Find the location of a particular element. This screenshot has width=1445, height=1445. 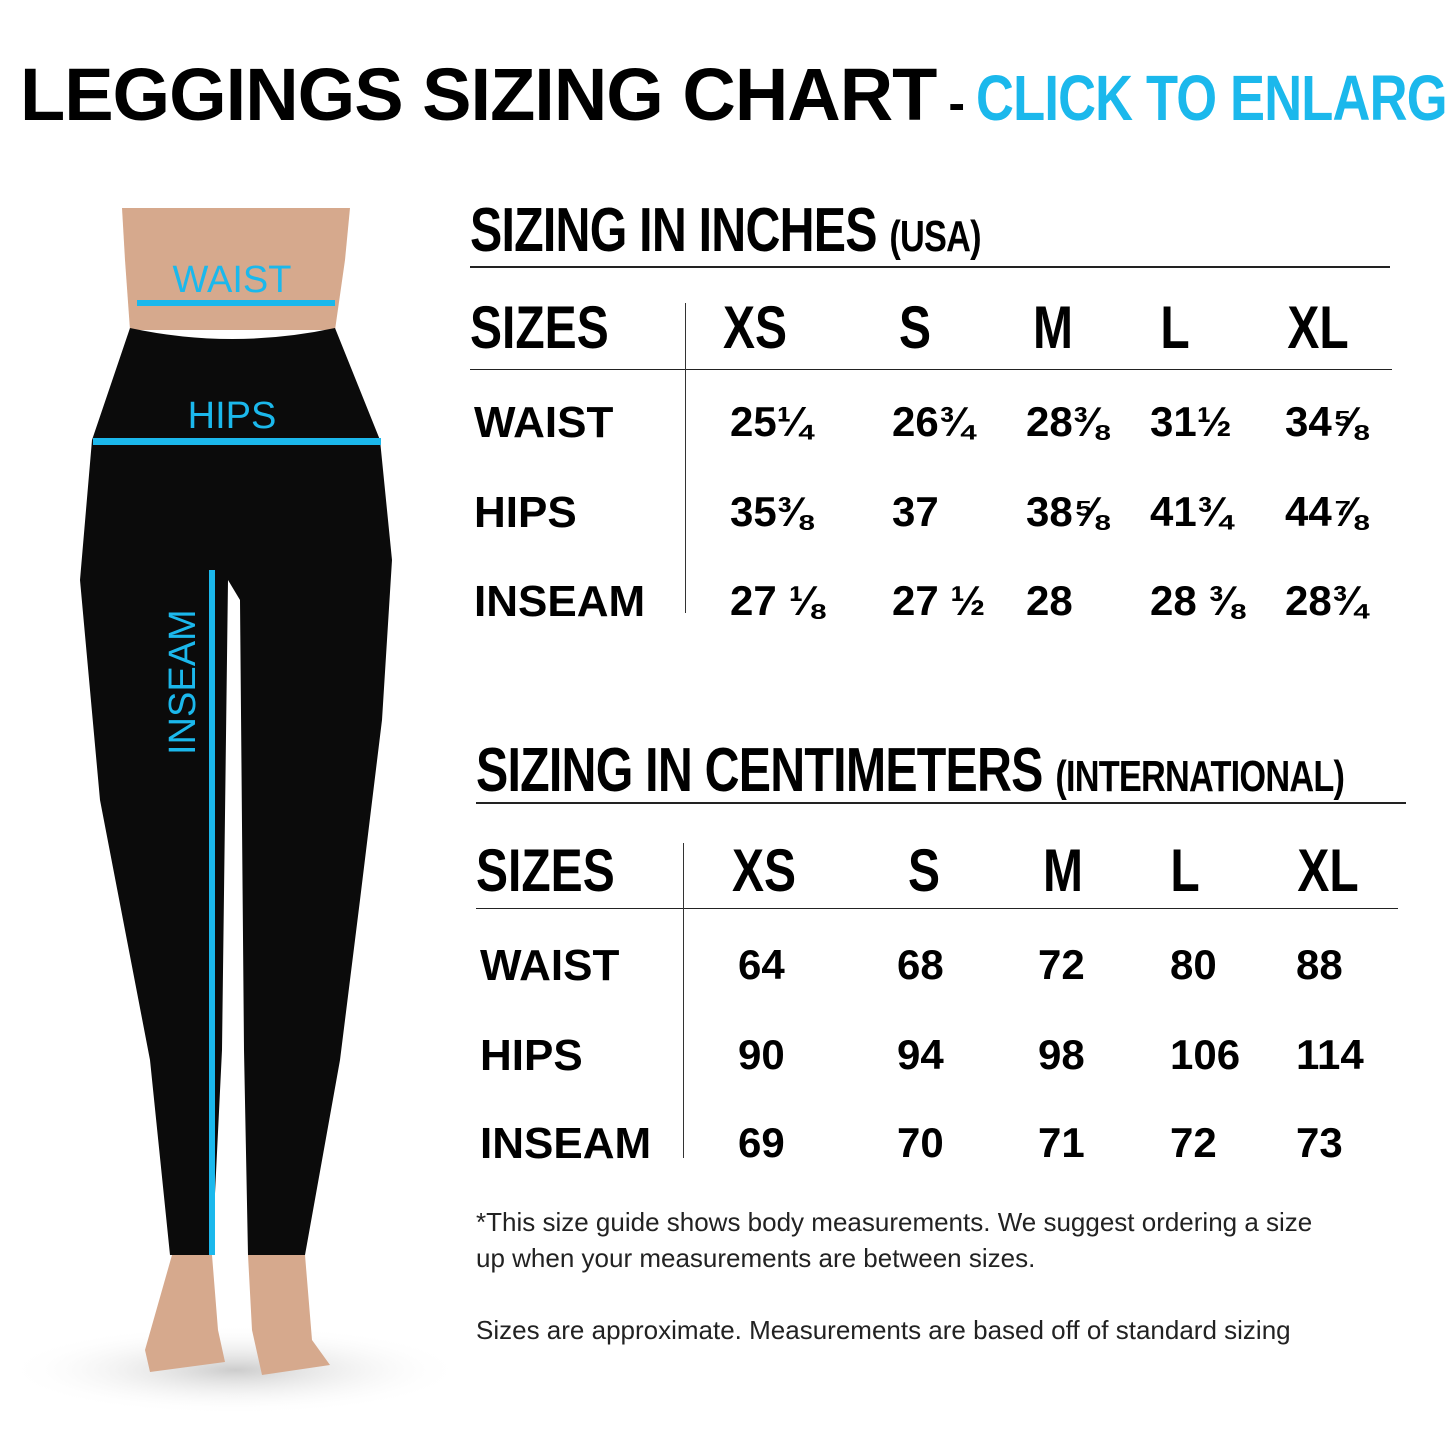

torso is located at coordinates (236, 269).